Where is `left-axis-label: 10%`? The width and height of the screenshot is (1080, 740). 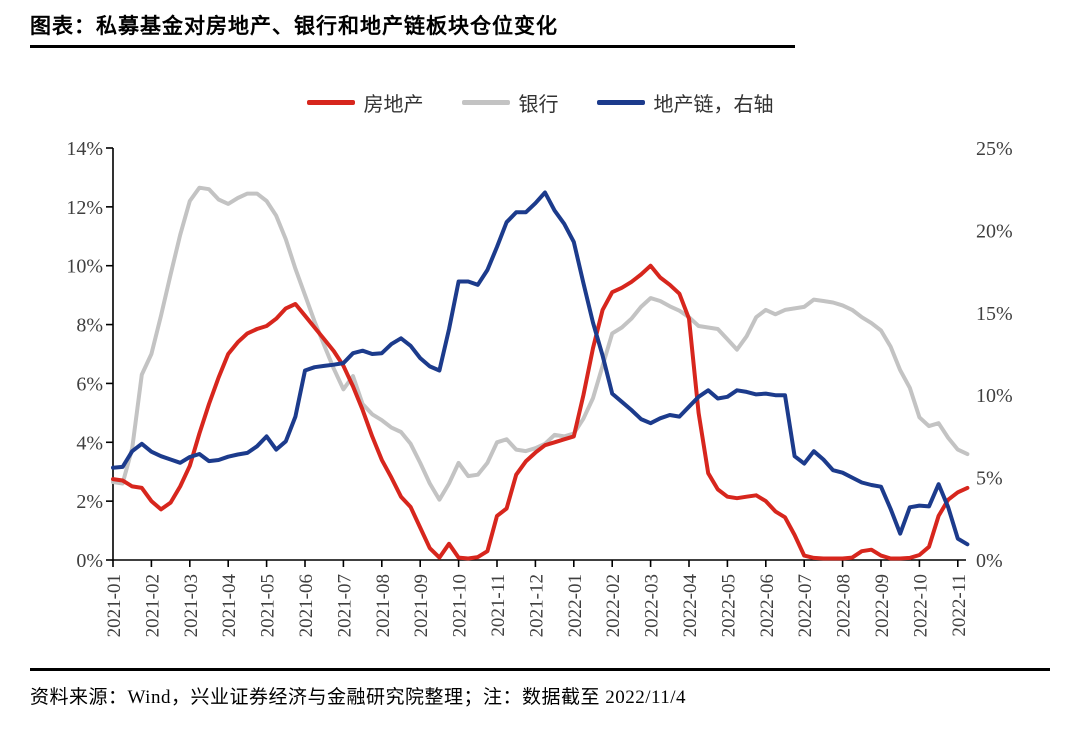
left-axis-label: 10% is located at coordinates (84, 267).